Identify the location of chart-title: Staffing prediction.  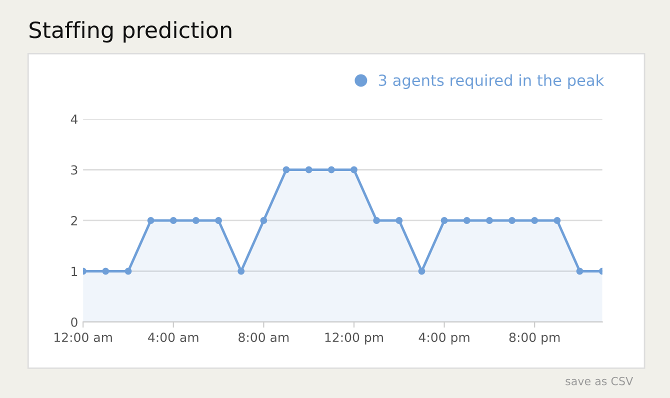
(131, 32).